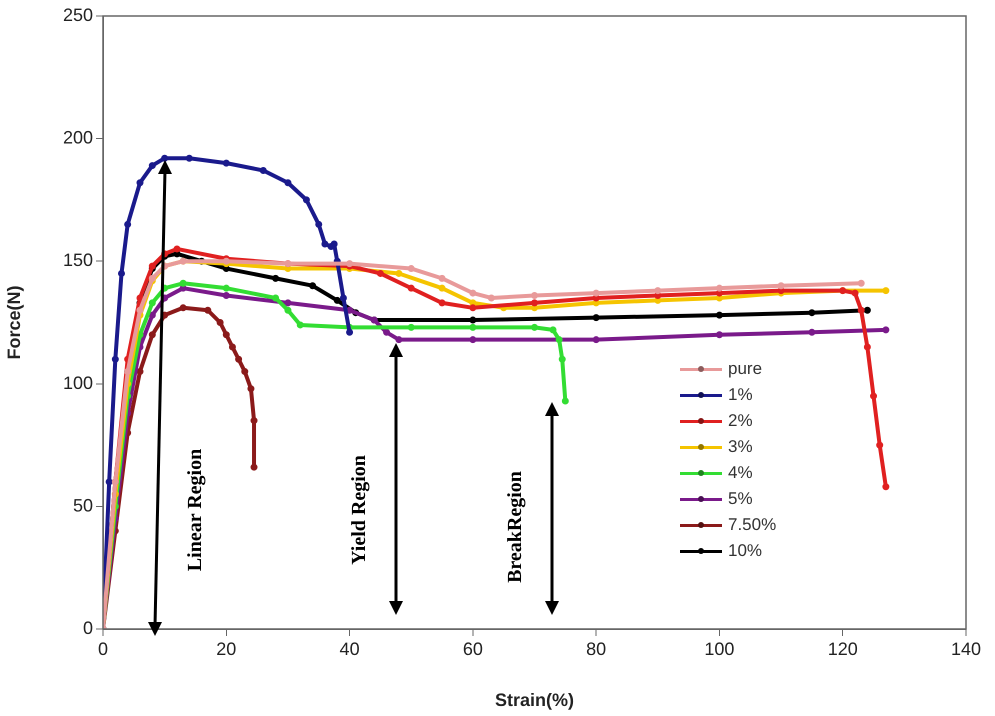 The image size is (995, 716). I want to click on annotation: Yield Region, so click(359, 510).